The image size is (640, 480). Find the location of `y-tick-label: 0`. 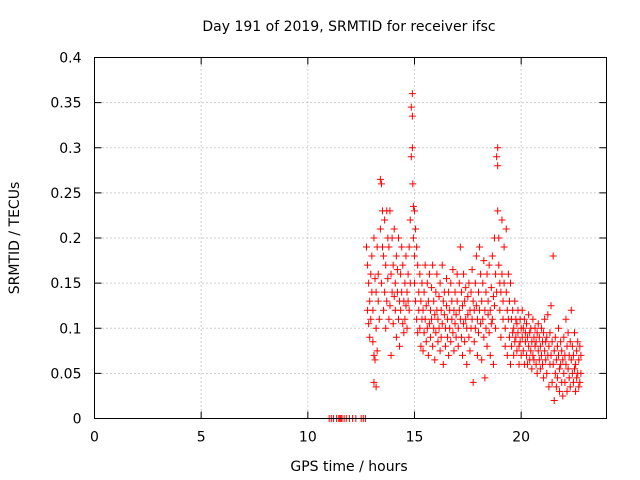

y-tick-label: 0 is located at coordinates (77, 420).